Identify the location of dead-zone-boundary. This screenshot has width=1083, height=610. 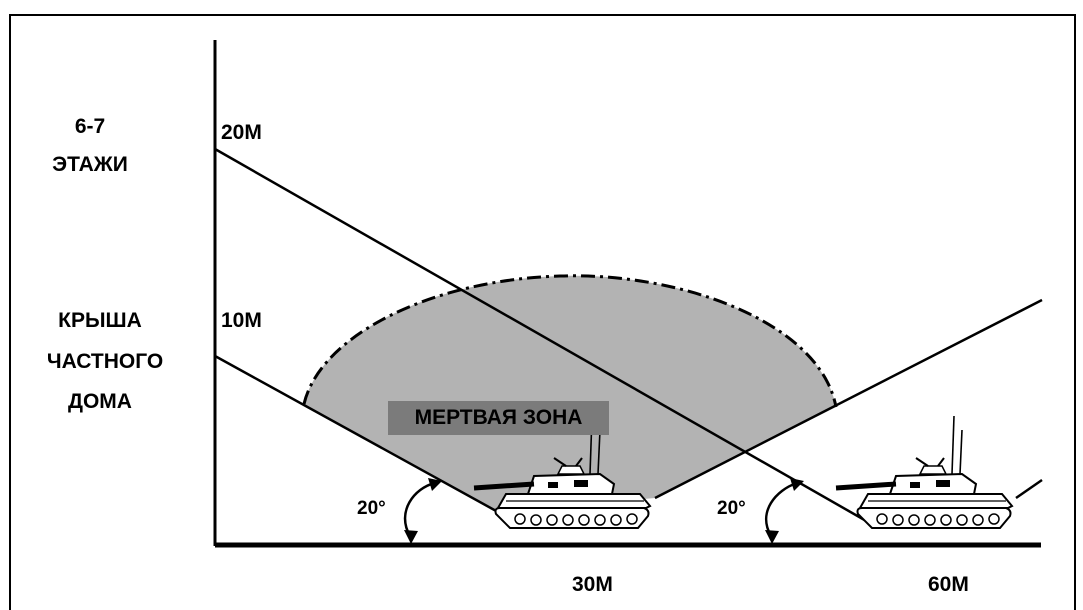
(570, 341).